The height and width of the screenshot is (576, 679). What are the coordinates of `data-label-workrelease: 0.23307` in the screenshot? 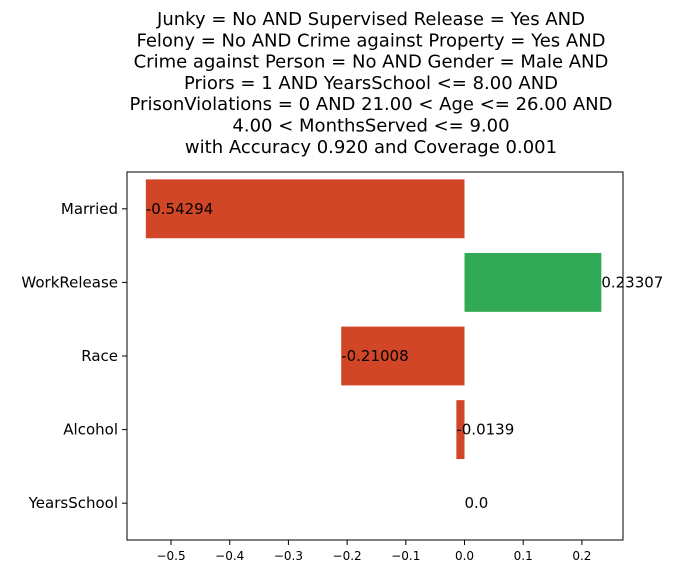 It's located at (632, 282).